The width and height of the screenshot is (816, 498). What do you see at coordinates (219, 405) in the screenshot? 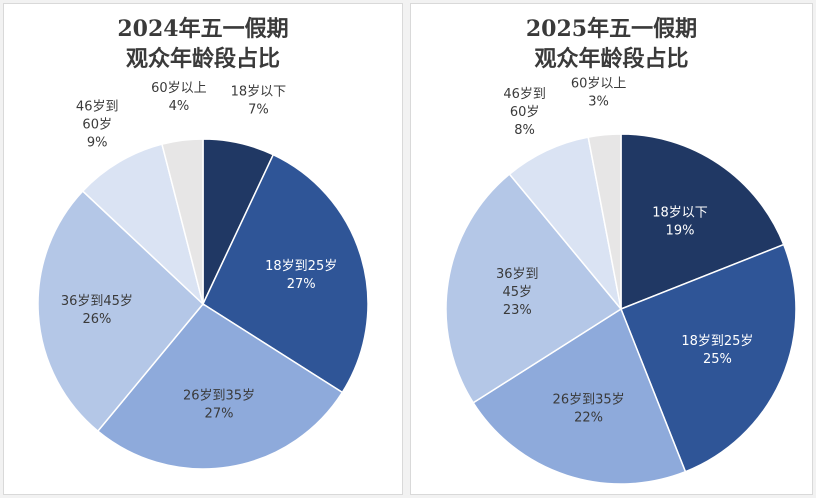
I see `pie-label-2024-2: 26岁到35岁 27%` at bounding box center [219, 405].